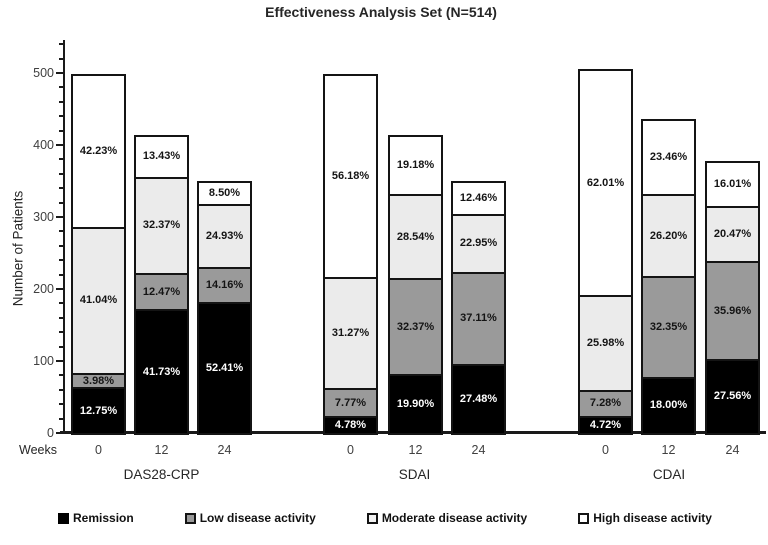 This screenshot has height=545, width=768. I want to click on y-axis-tick-label: 0, so click(50, 433).